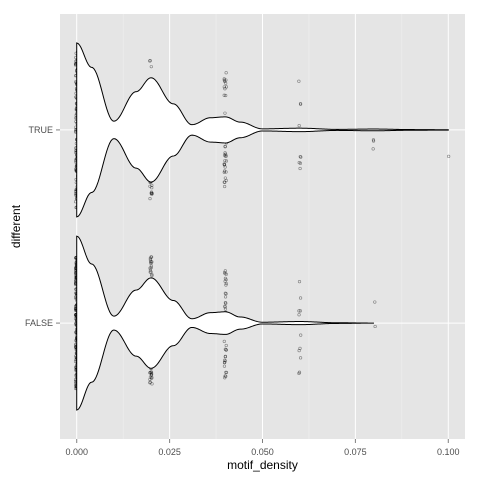 This screenshot has height=480, width=480. Describe the element at coordinates (39, 323) in the screenshot. I see `y-tick-label: FALSE` at that location.